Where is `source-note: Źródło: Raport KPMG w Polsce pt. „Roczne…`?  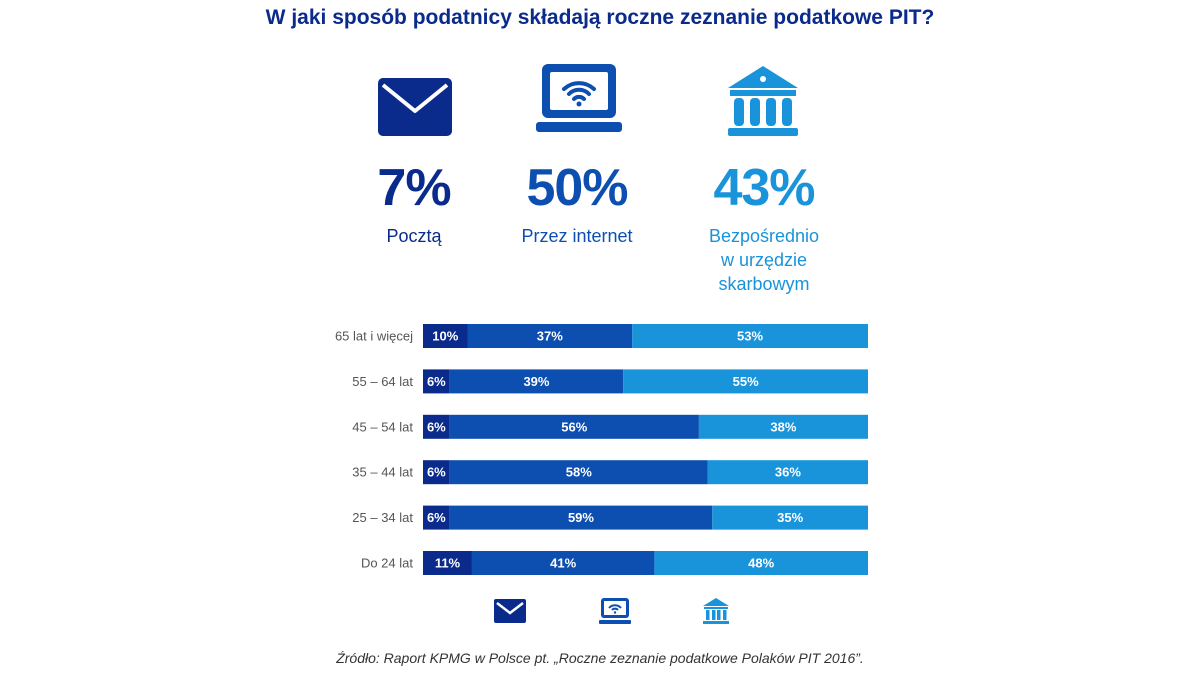
source-note: Źródło: Raport KPMG w Polsce pt. „Roczne… is located at coordinates (600, 658).